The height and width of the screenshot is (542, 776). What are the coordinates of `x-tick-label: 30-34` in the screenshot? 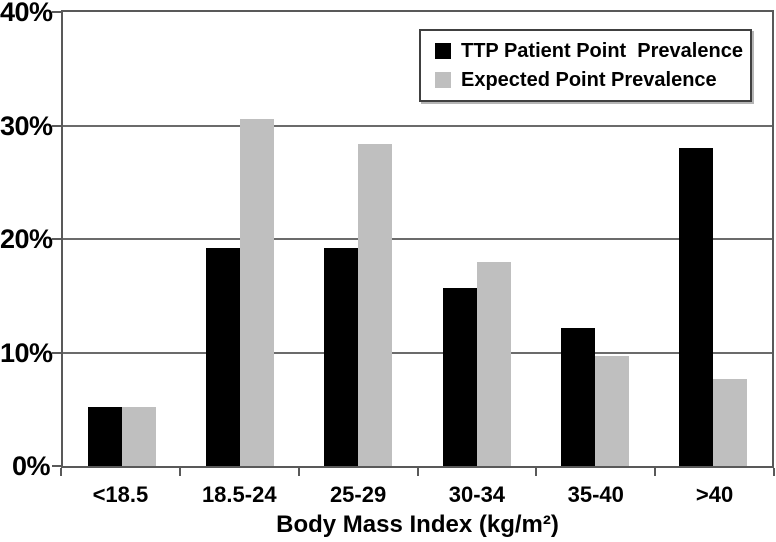 It's located at (477, 494).